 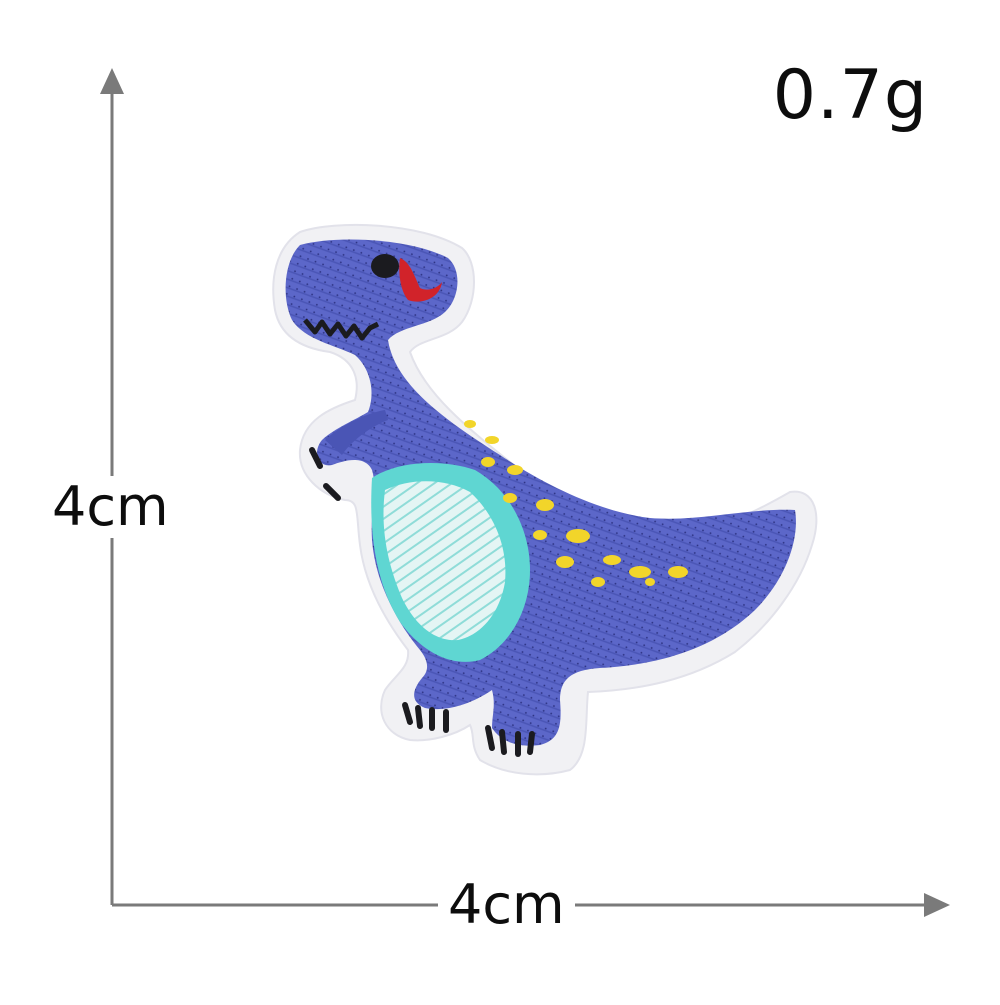 What do you see at coordinates (356, 432) in the screenshot?
I see `dino-arm` at bounding box center [356, 432].